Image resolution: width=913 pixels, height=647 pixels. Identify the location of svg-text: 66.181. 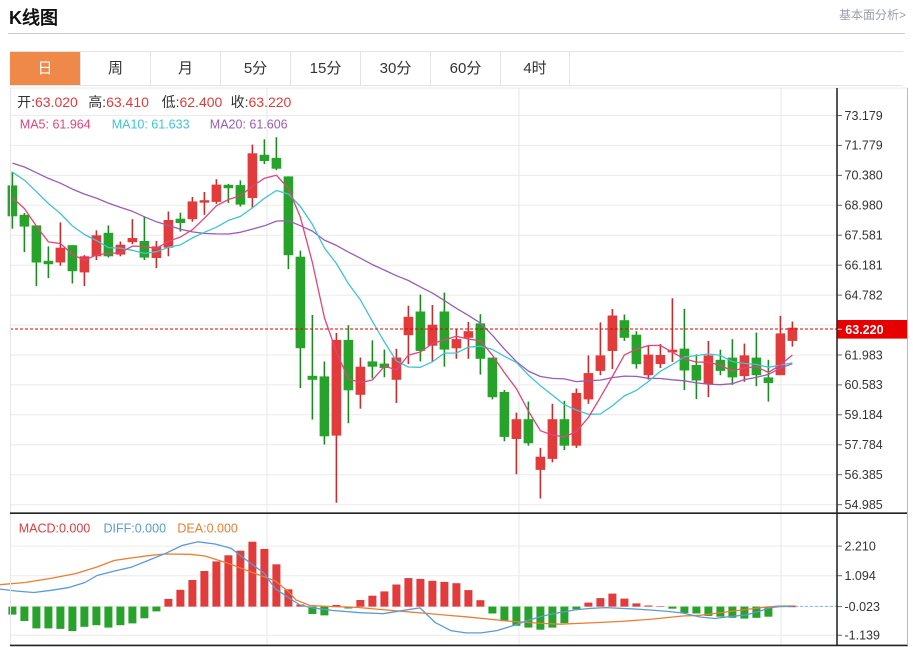
(864, 266).